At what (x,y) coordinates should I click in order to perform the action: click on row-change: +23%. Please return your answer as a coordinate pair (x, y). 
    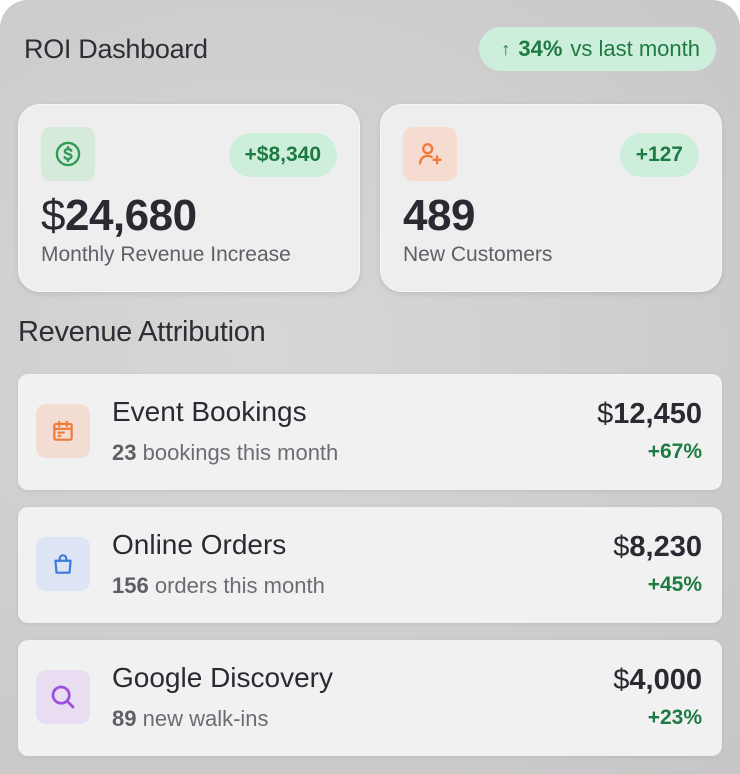
    Looking at the image, I should click on (674, 717).